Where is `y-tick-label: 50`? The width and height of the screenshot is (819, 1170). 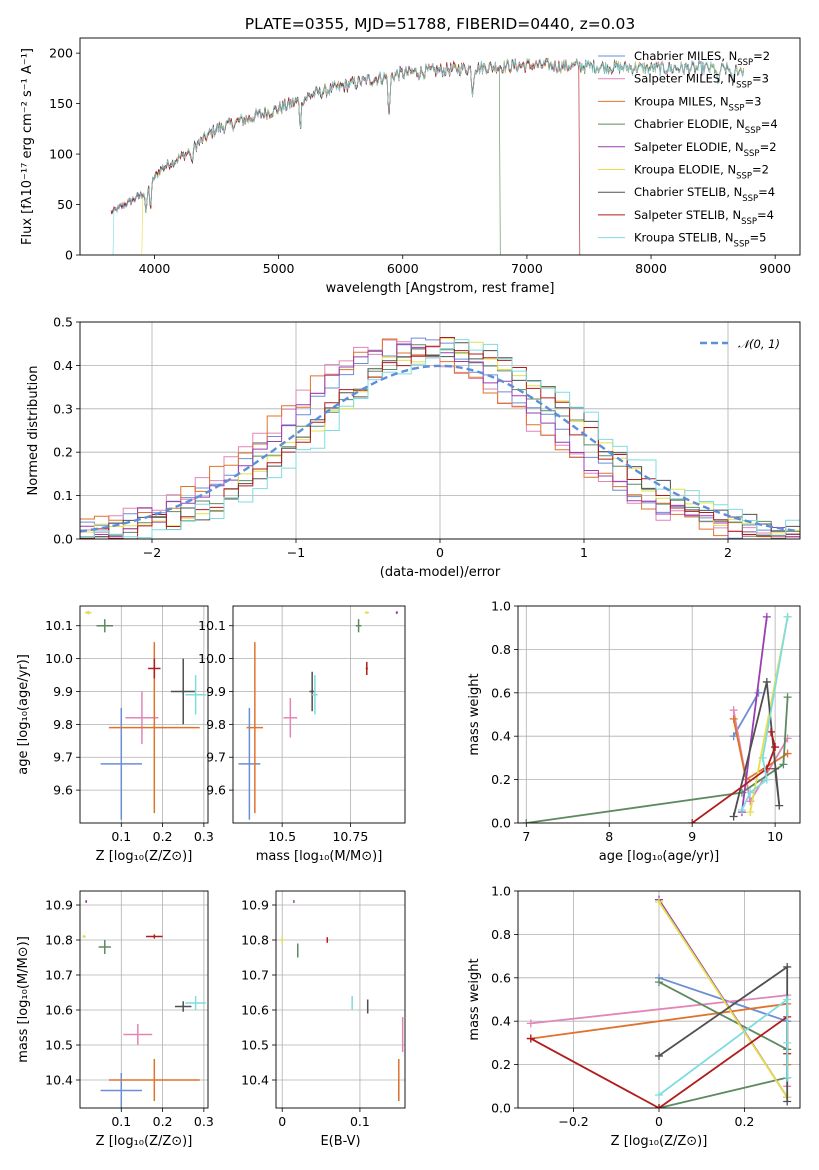 y-tick-label: 50 is located at coordinates (65, 204).